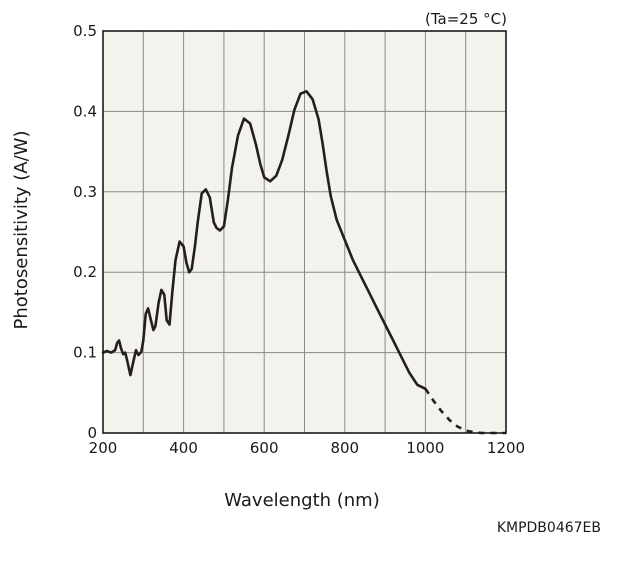  Describe the element at coordinates (21, 230) in the screenshot. I see `y-axis-title: Photosensitivity (A/W)` at that location.